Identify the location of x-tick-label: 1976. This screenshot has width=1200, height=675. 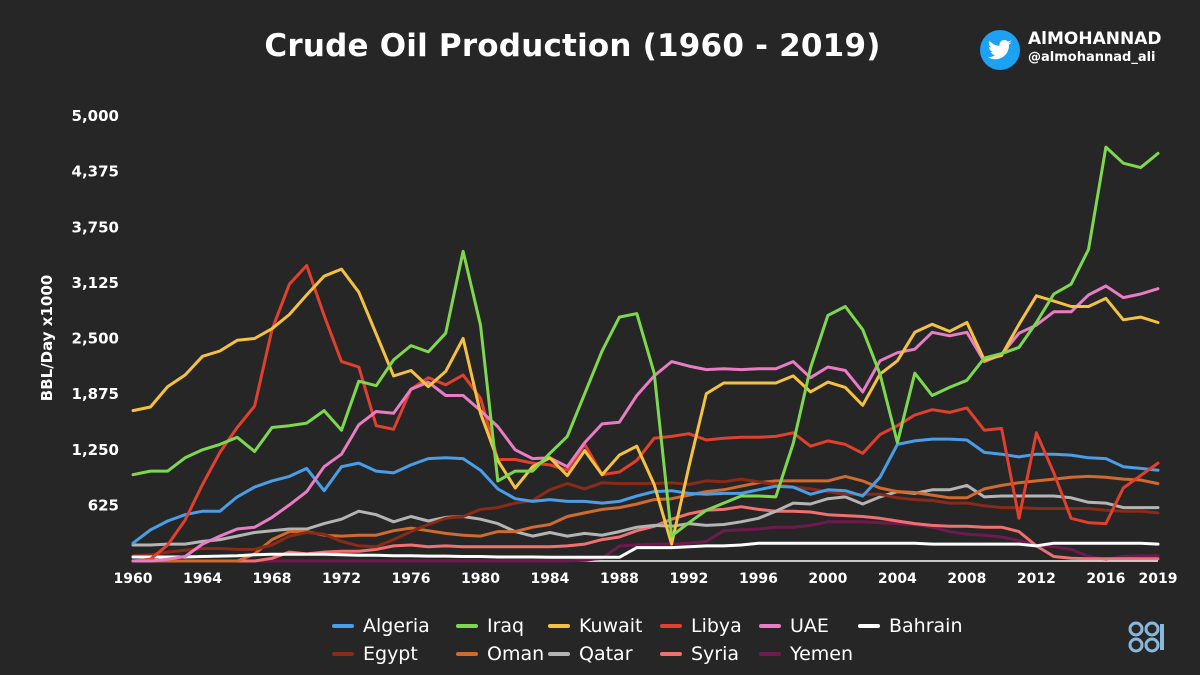
(410, 579).